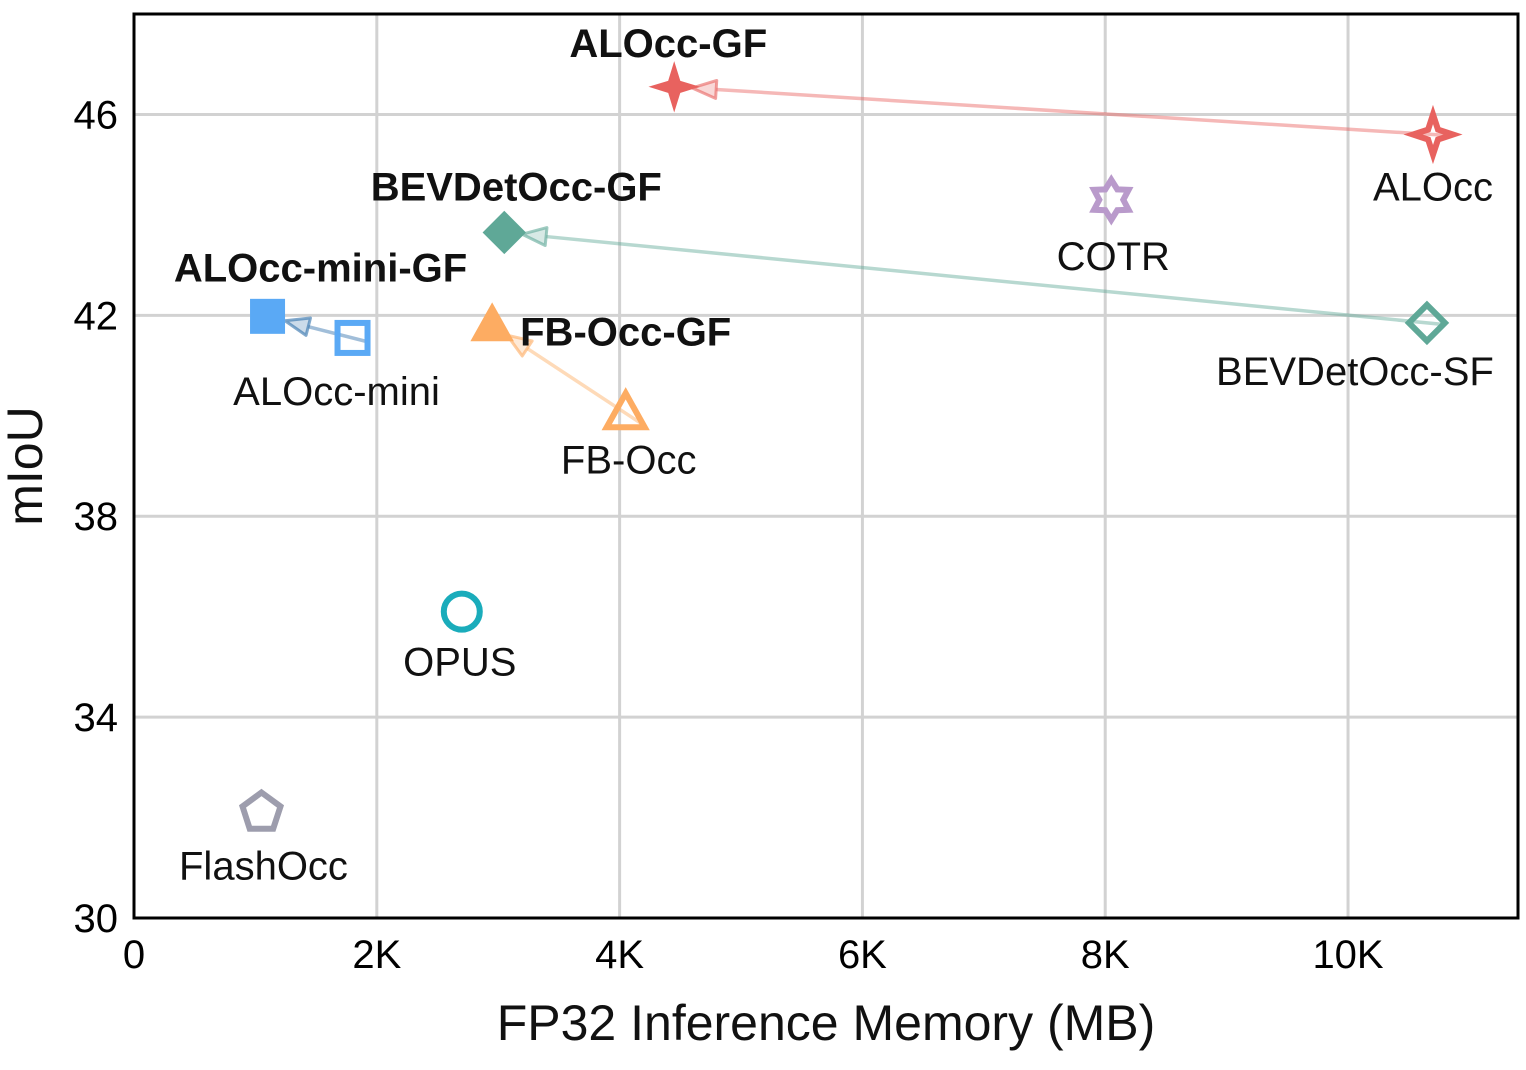  What do you see at coordinates (1113, 257) in the screenshot?
I see `label-cotr: COTR` at bounding box center [1113, 257].